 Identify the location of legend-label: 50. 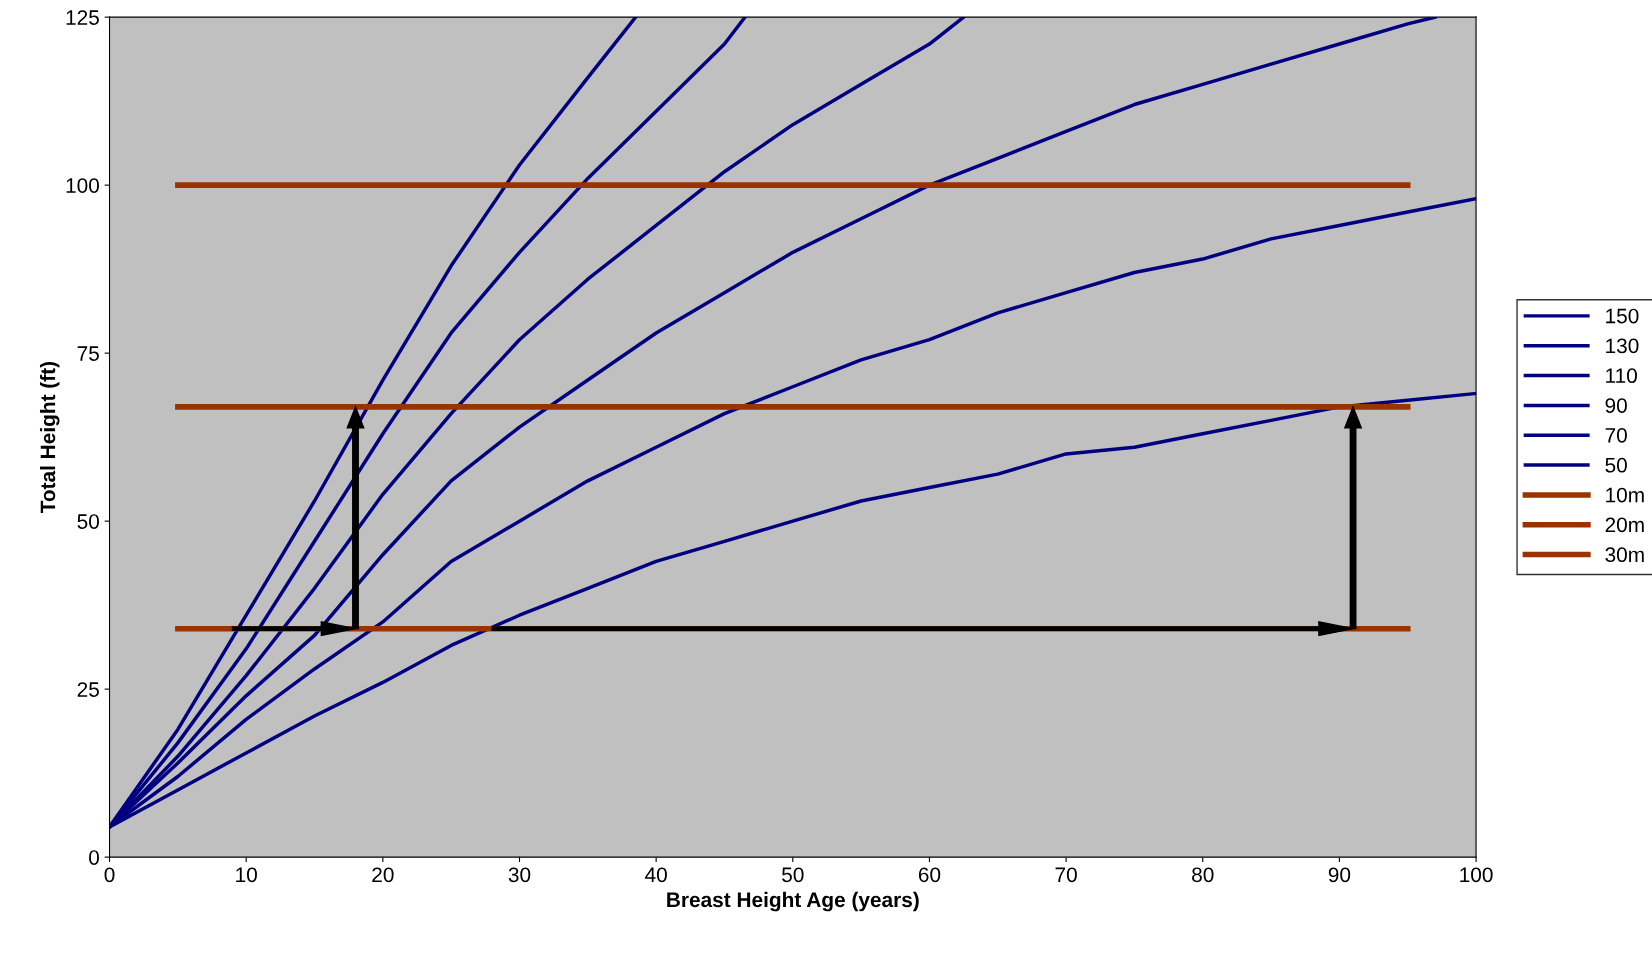
(1616, 465).